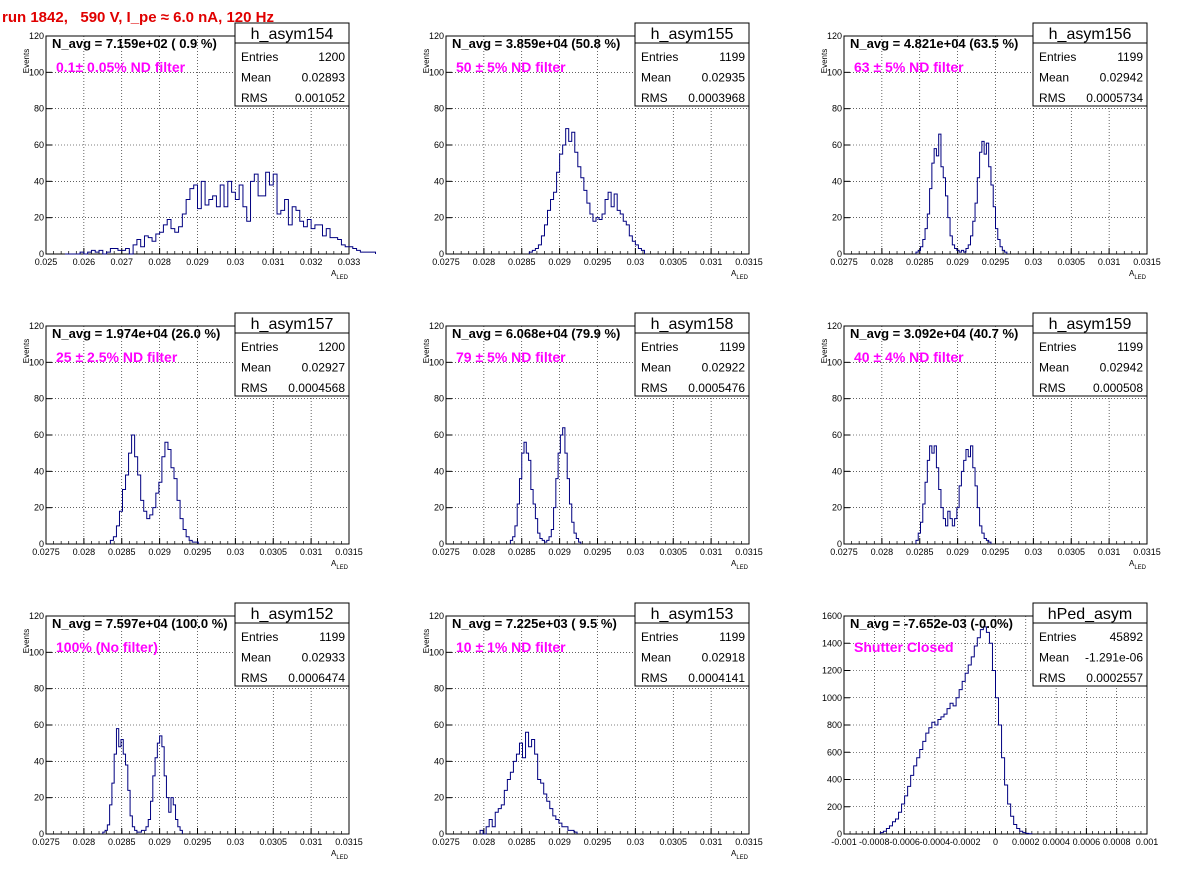 This screenshot has height=872, width=1196. I want to click on filter-annotation: 79 ± 5% ND filter, so click(511, 357).